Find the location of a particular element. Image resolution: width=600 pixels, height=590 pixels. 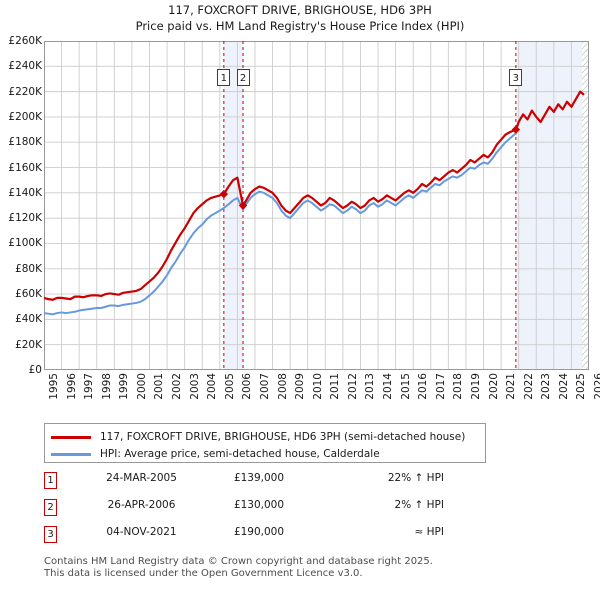

y-axis-tick-label: £80K is located at coordinates (28, 268).